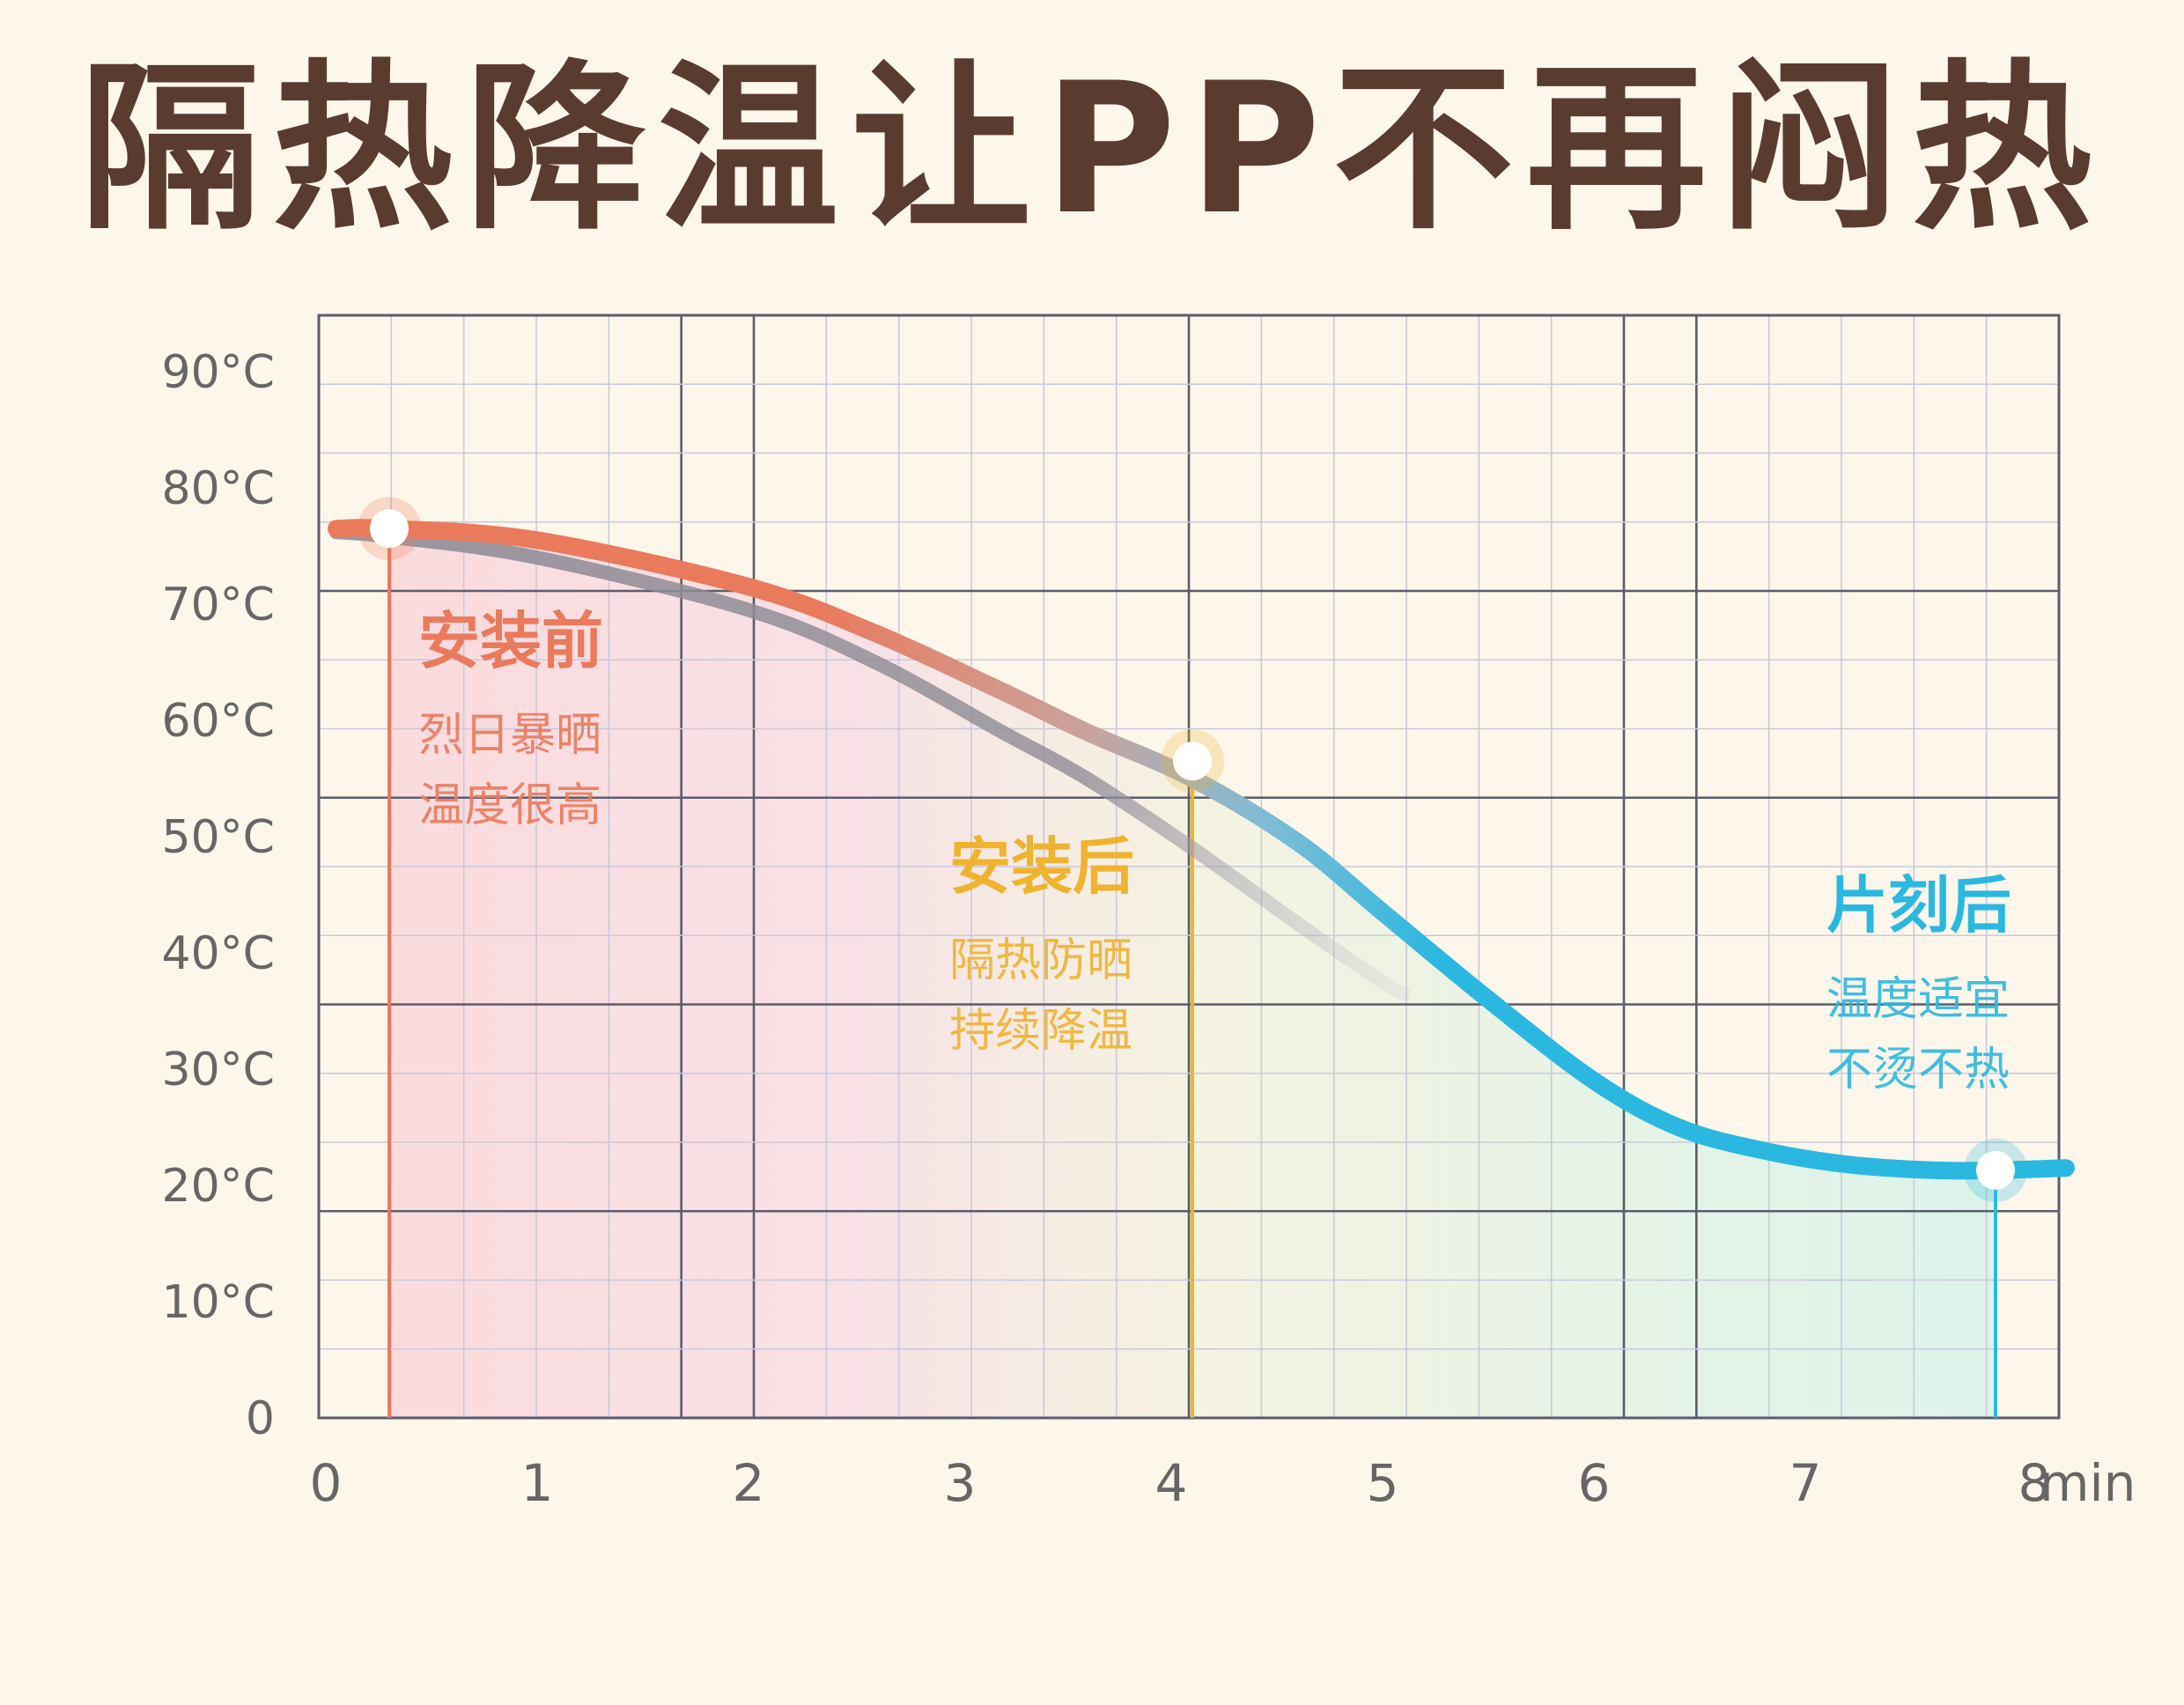  I want to click on y-tick-label: 60°C, so click(218, 721).